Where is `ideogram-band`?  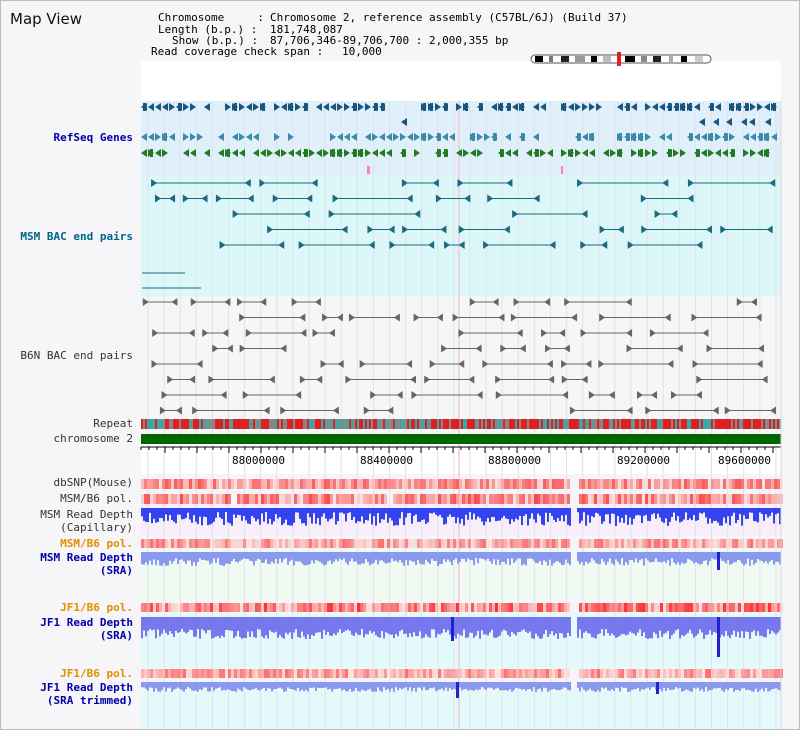
ideogram-band is located at coordinates (594, 59).